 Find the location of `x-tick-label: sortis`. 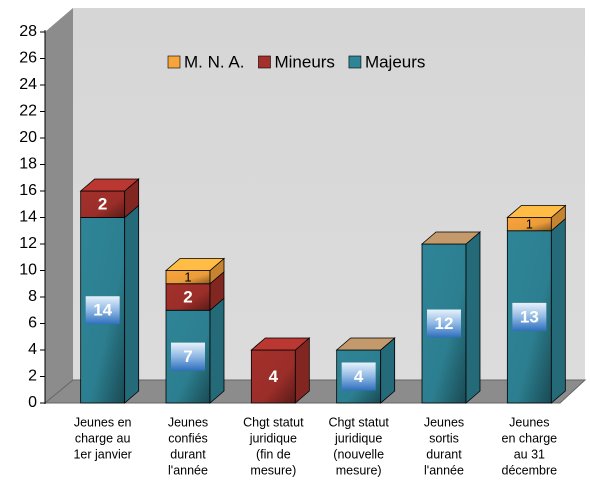

x-tick-label: sortis is located at coordinates (444, 438).